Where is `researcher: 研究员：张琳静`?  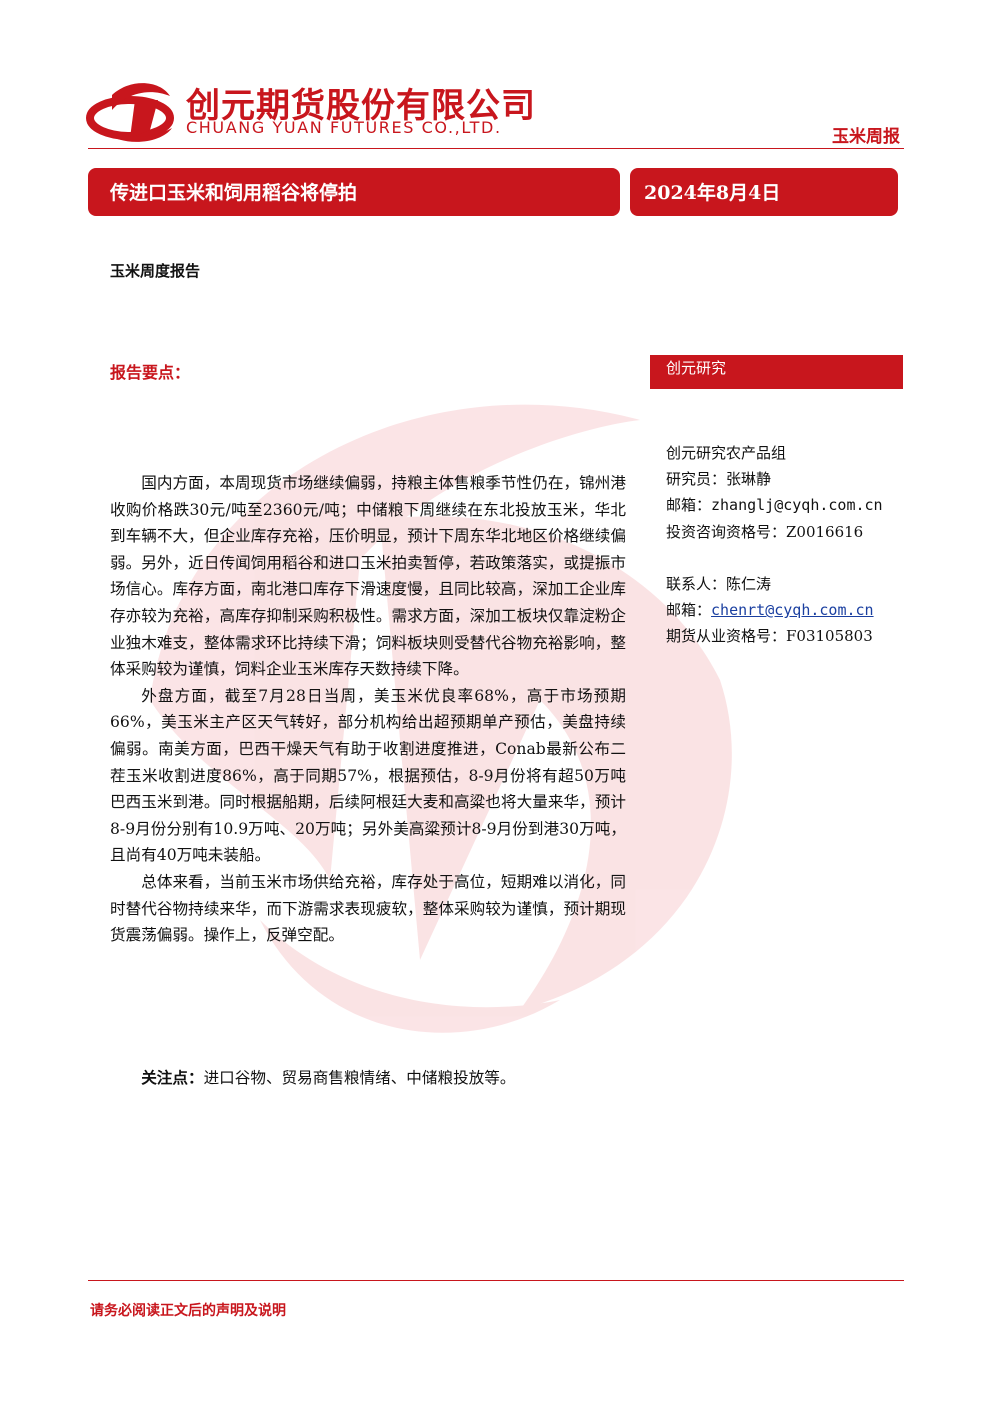 researcher: 研究员：张琳静 is located at coordinates (719, 479).